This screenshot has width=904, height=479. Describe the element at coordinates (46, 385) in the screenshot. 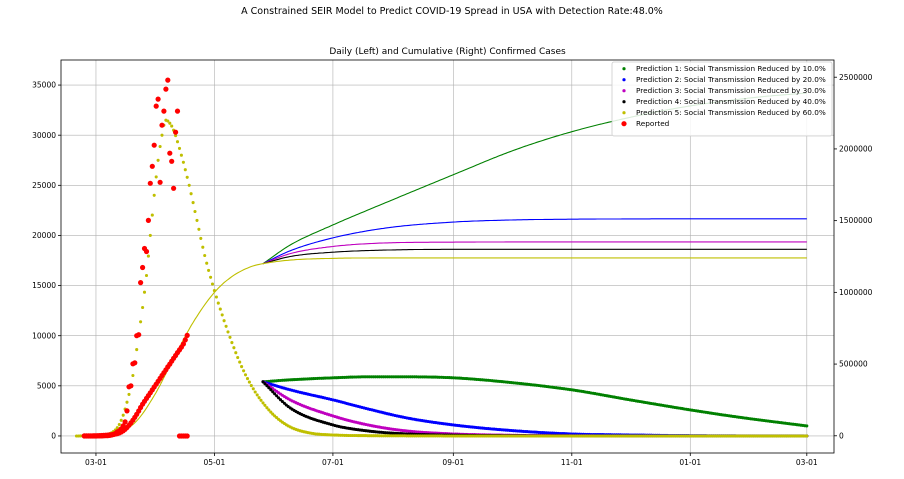

I see `y-left-tick-label: 5000` at that location.